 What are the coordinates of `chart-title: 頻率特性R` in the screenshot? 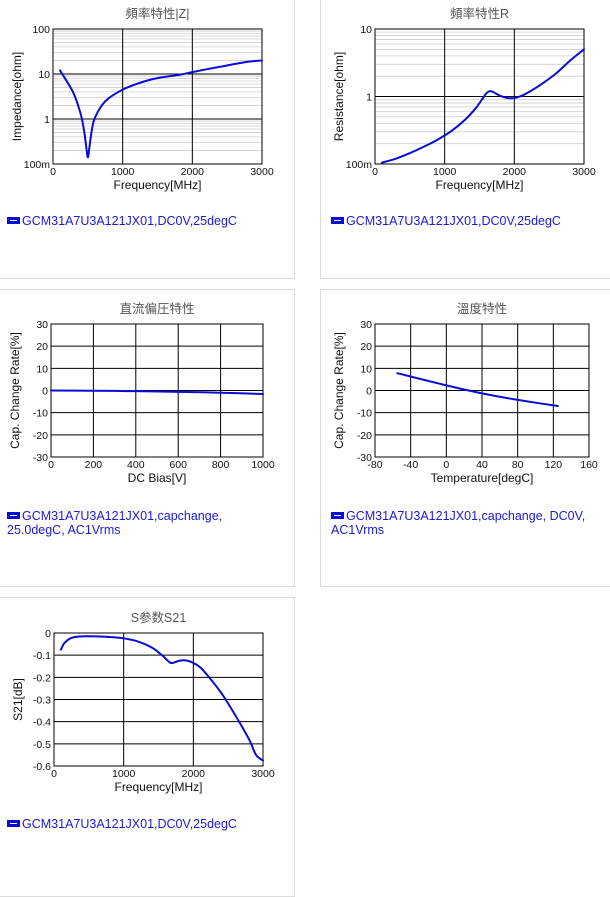 It's located at (479, 13).